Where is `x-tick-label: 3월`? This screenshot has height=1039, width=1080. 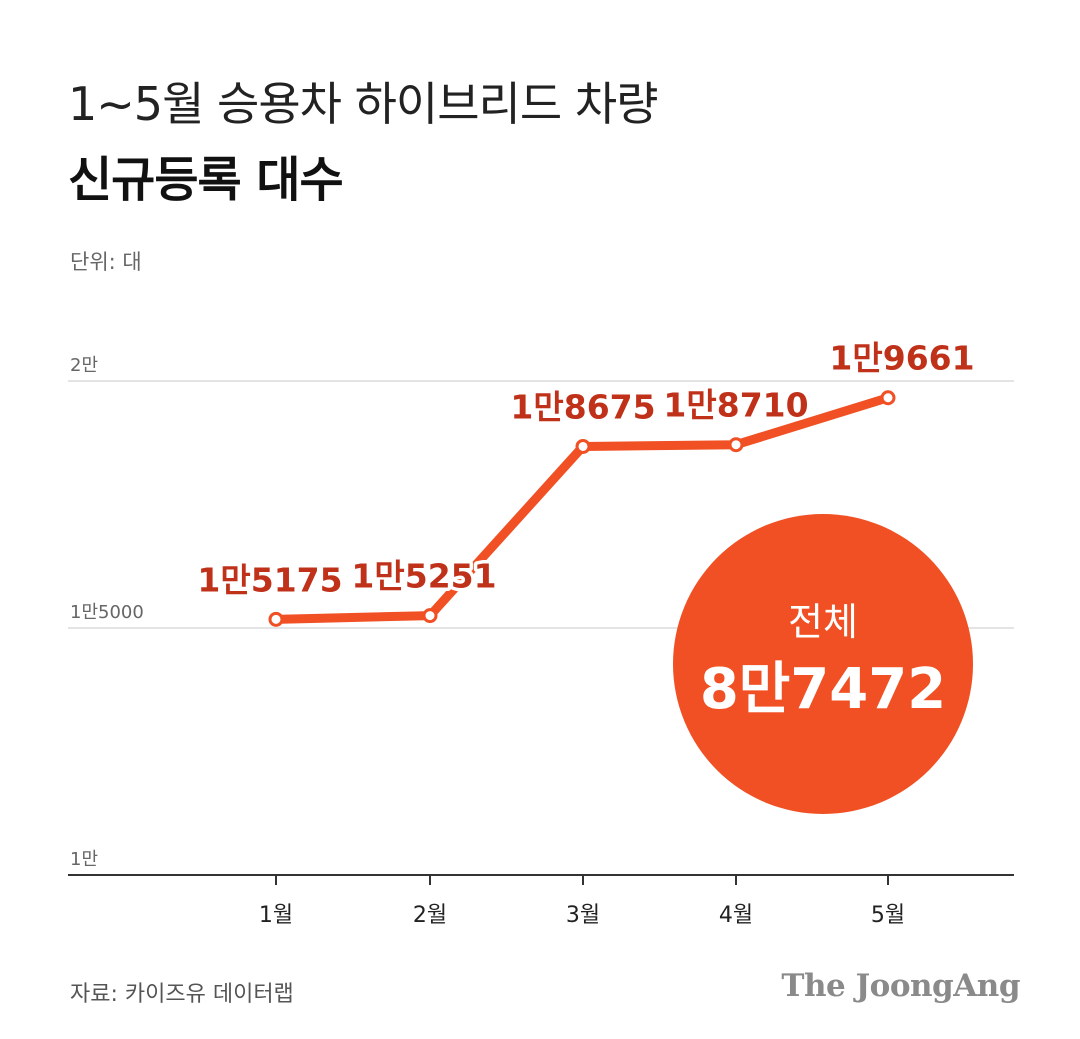 x-tick-label: 3월 is located at coordinates (583, 915).